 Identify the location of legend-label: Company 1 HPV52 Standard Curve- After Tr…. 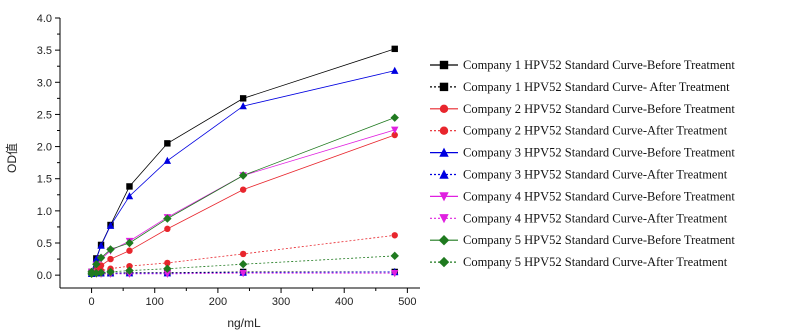
(596, 87).